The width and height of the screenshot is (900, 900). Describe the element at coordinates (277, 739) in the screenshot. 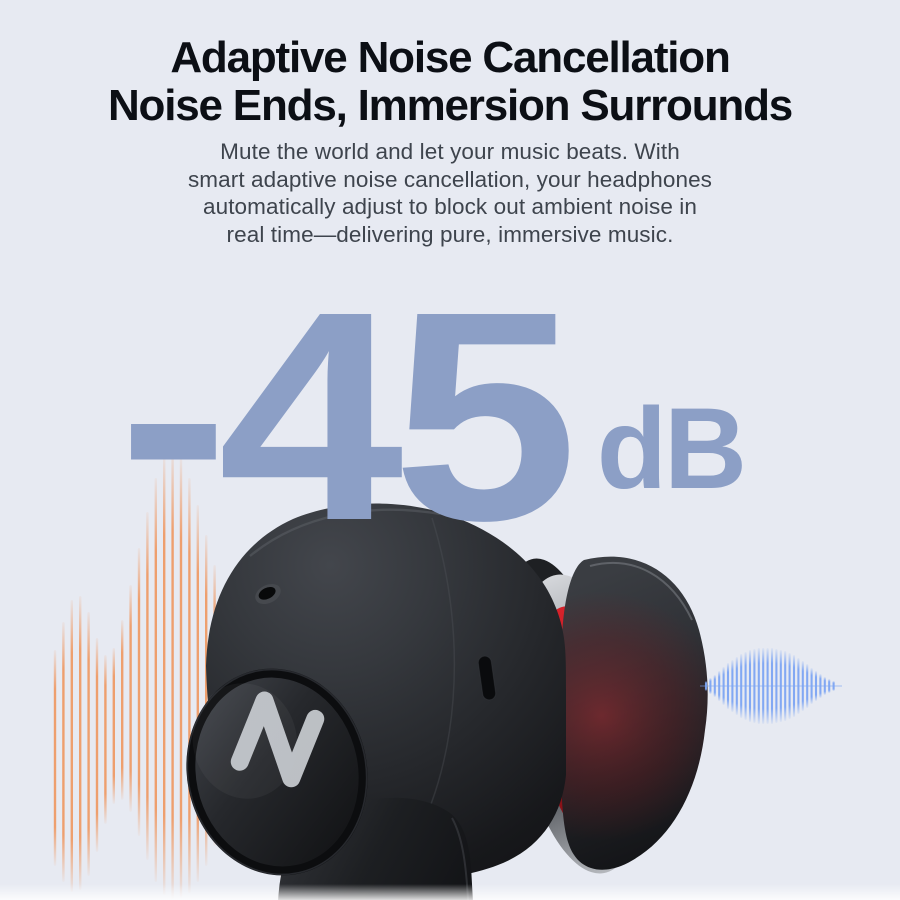

I see `brand-logo-icon` at that location.